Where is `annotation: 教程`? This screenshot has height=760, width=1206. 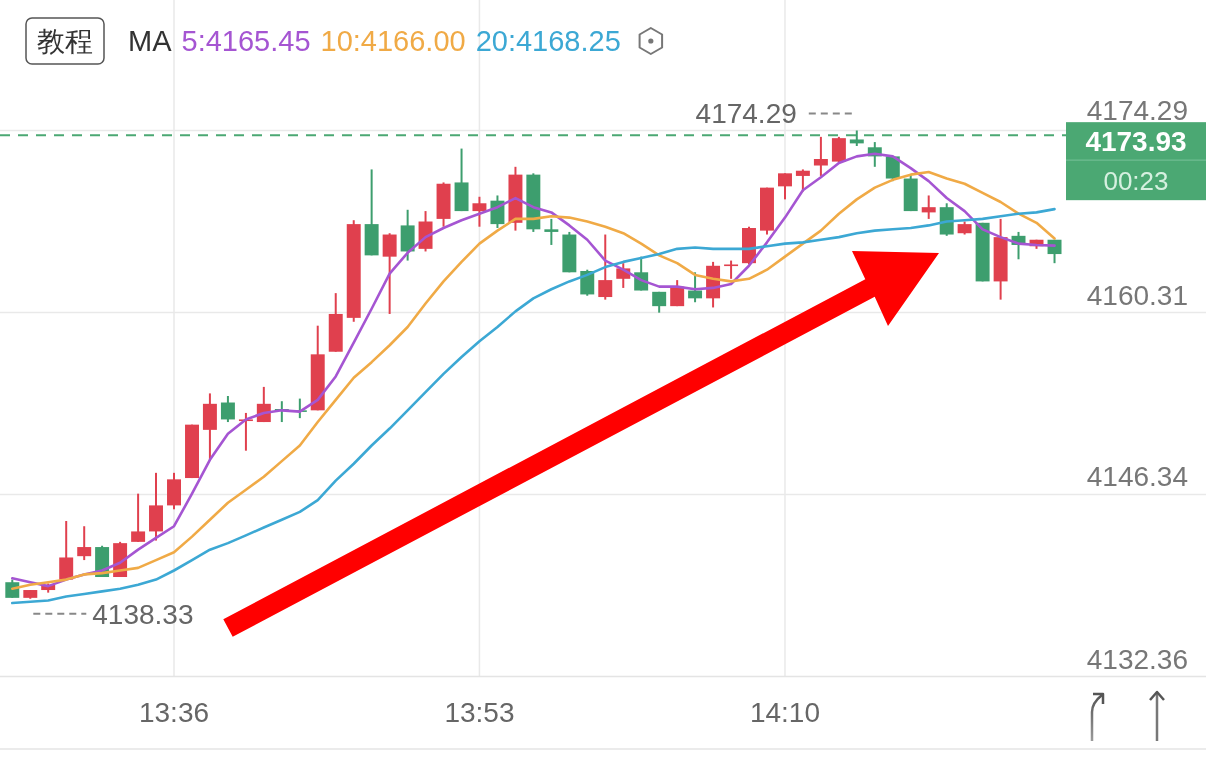 annotation: 教程 is located at coordinates (65, 41).